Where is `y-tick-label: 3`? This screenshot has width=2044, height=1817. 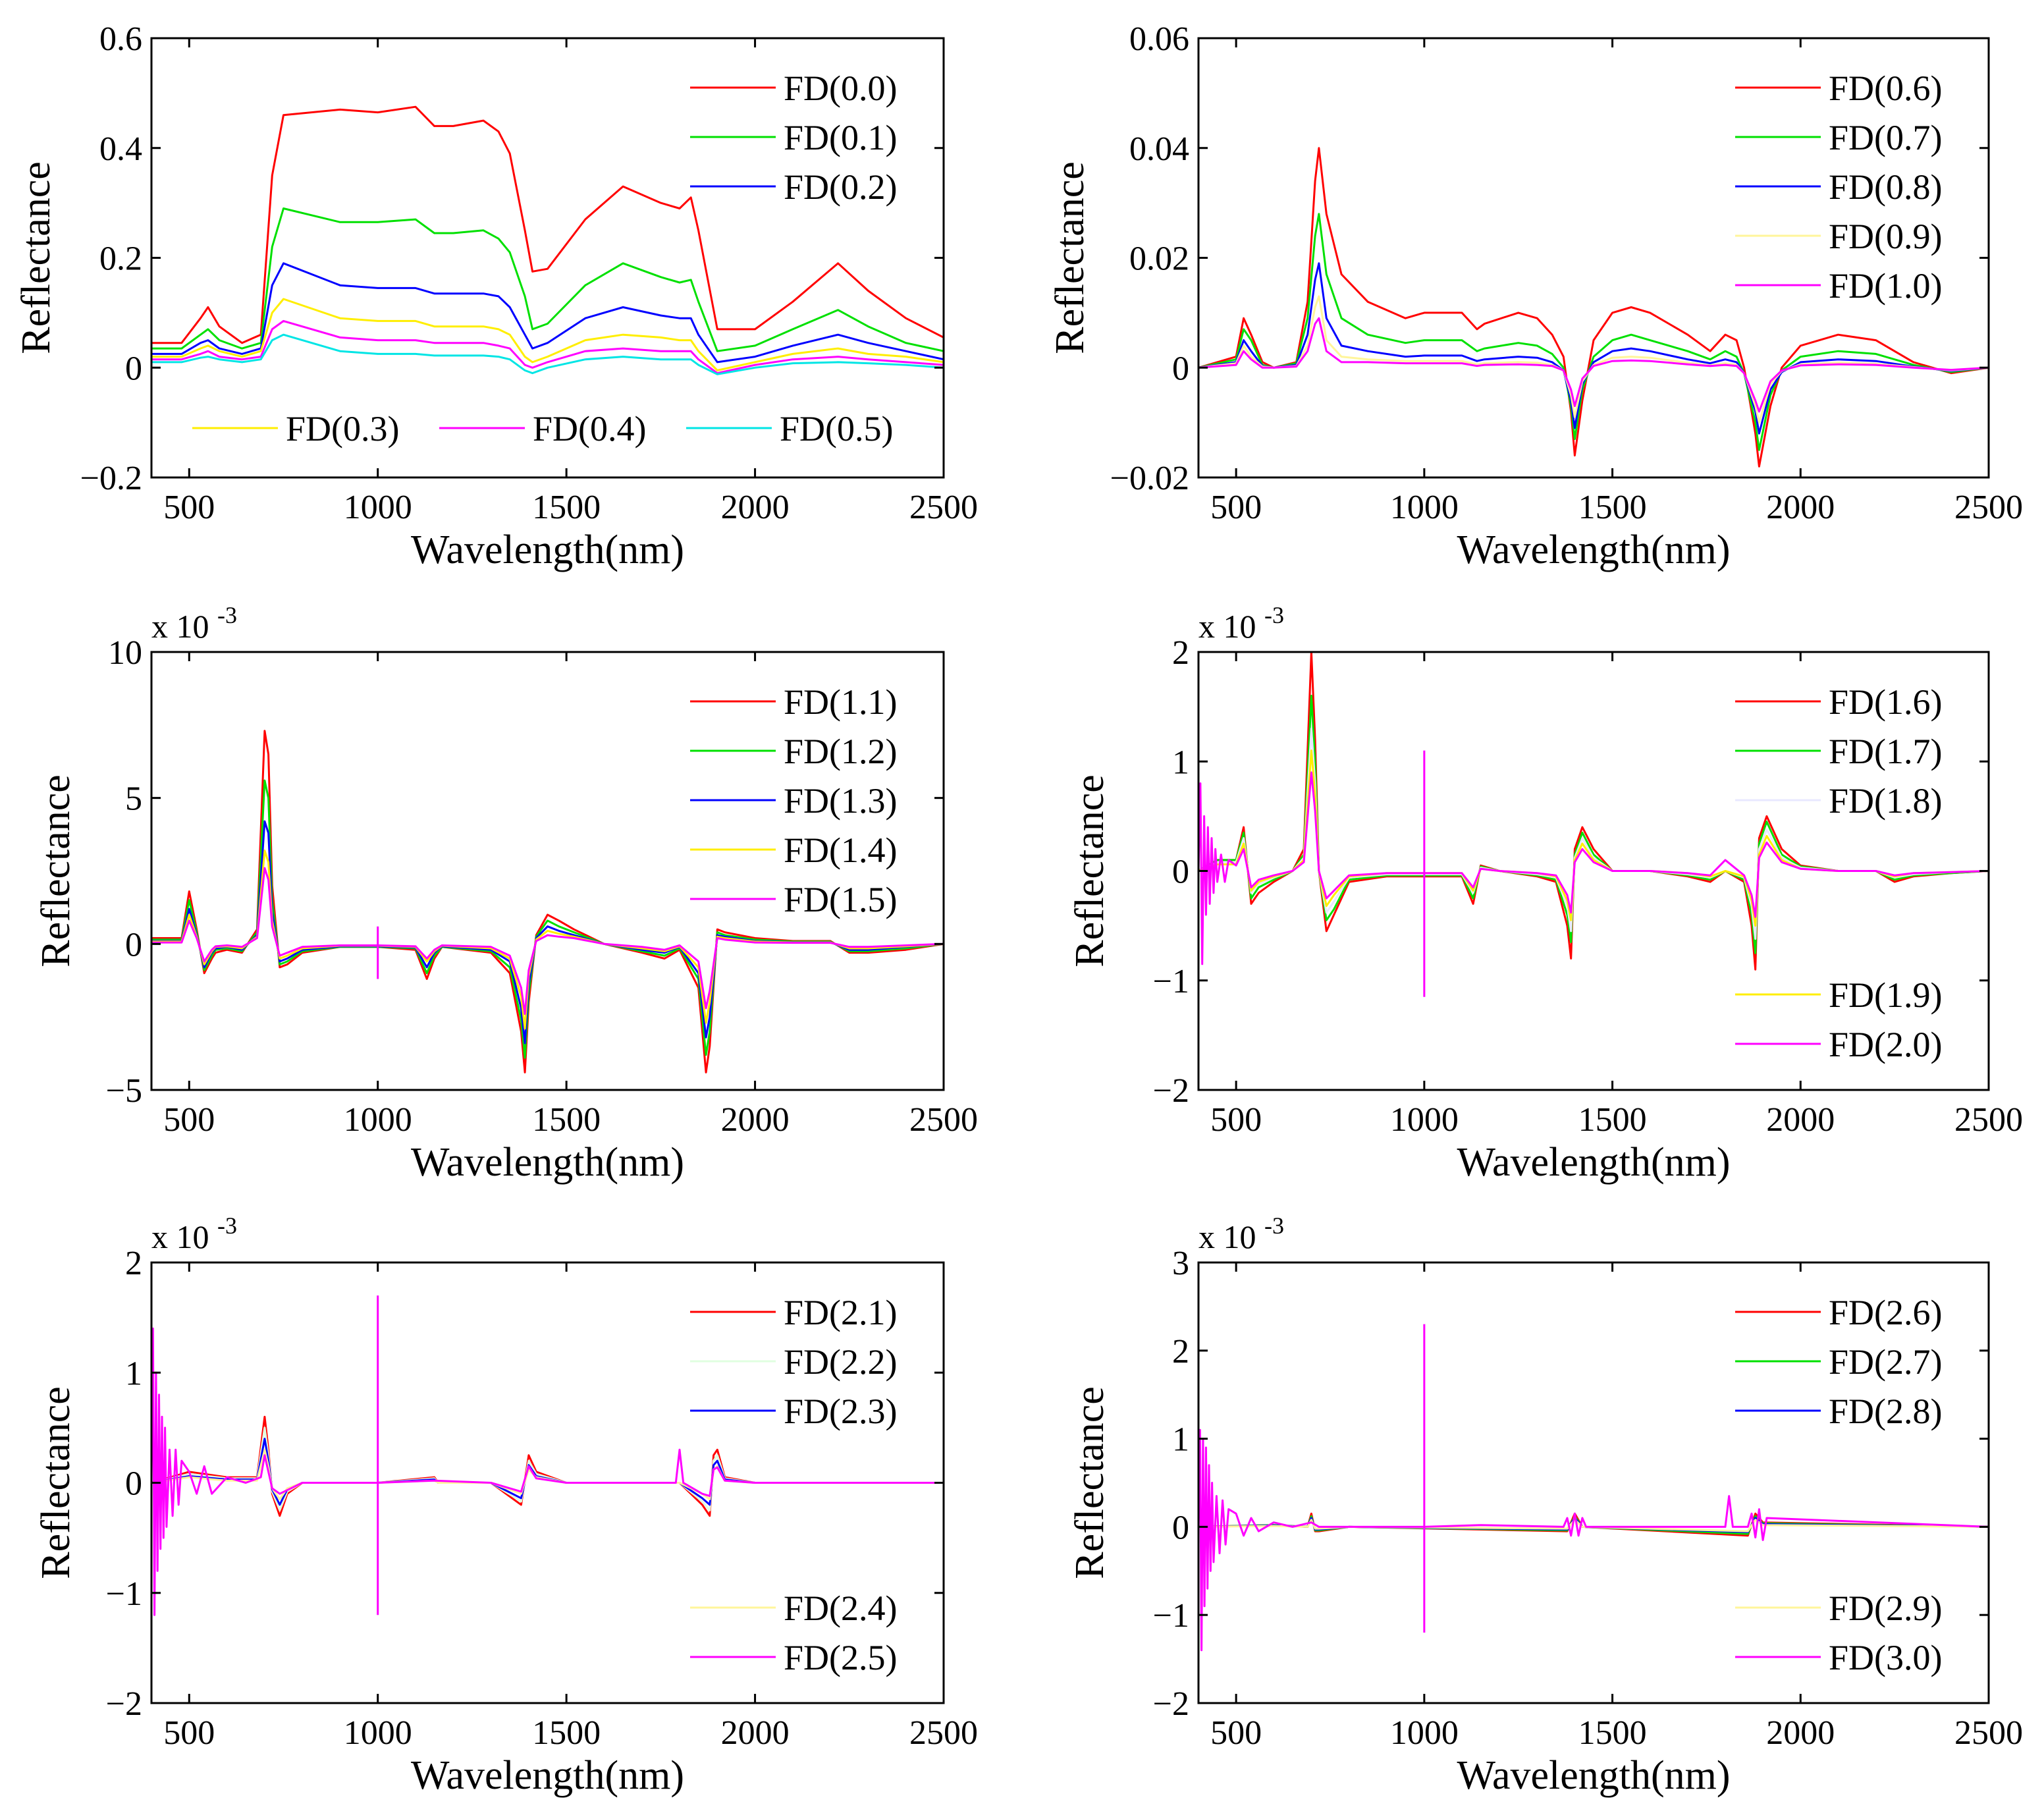 y-tick-label: 3 is located at coordinates (1180, 1263).